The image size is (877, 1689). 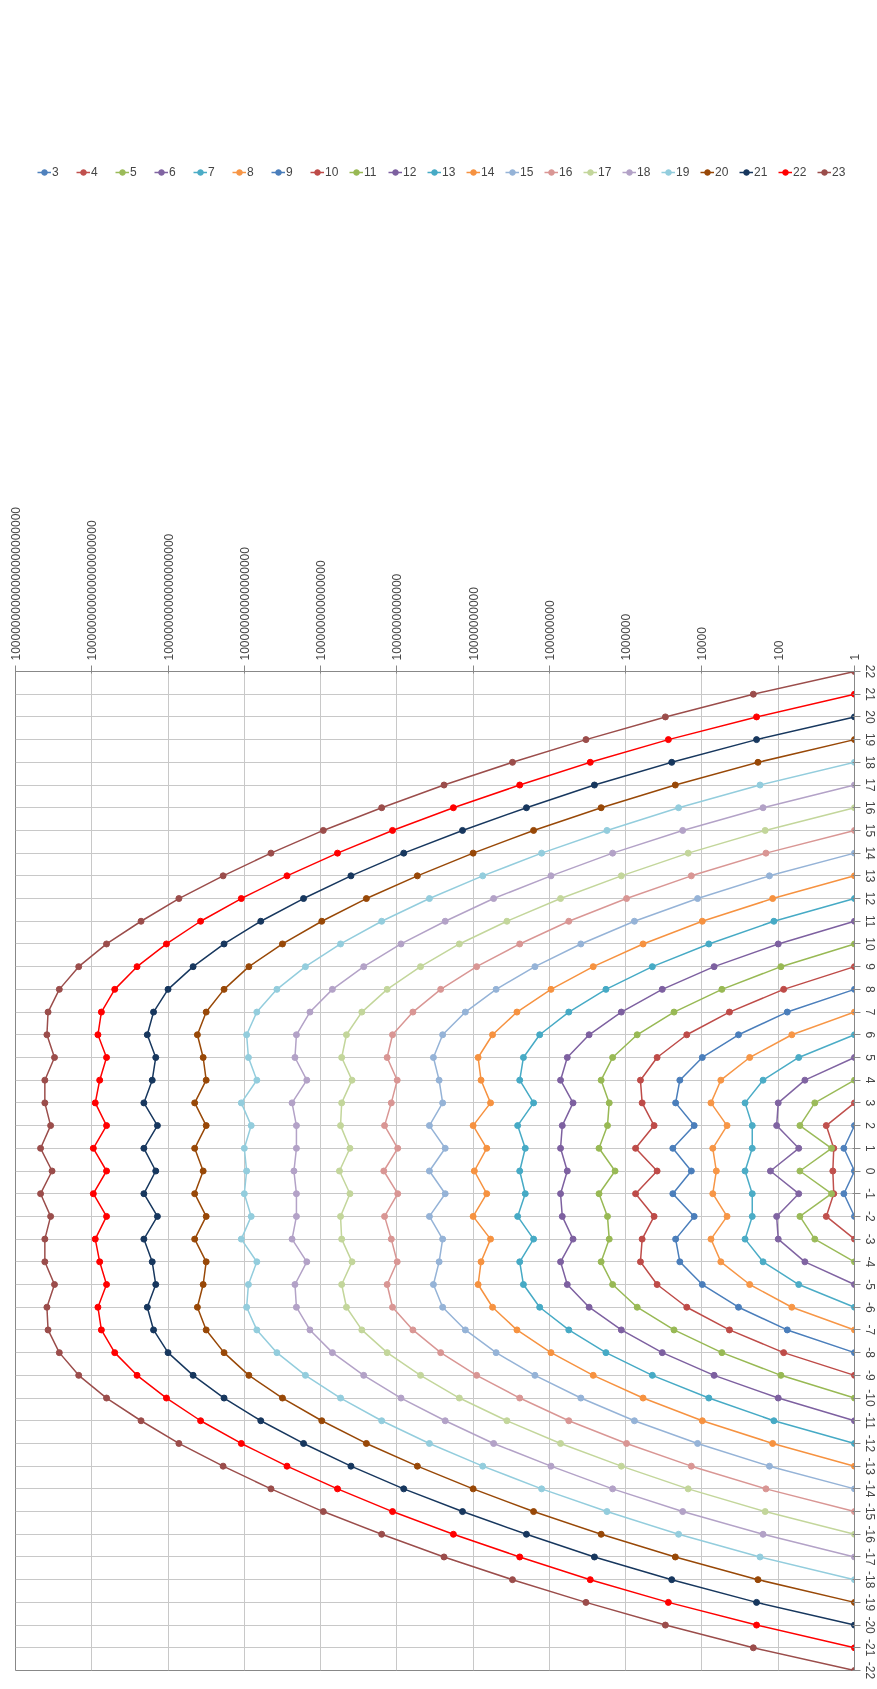 I want to click on legend-label: 11, so click(x=371, y=172).